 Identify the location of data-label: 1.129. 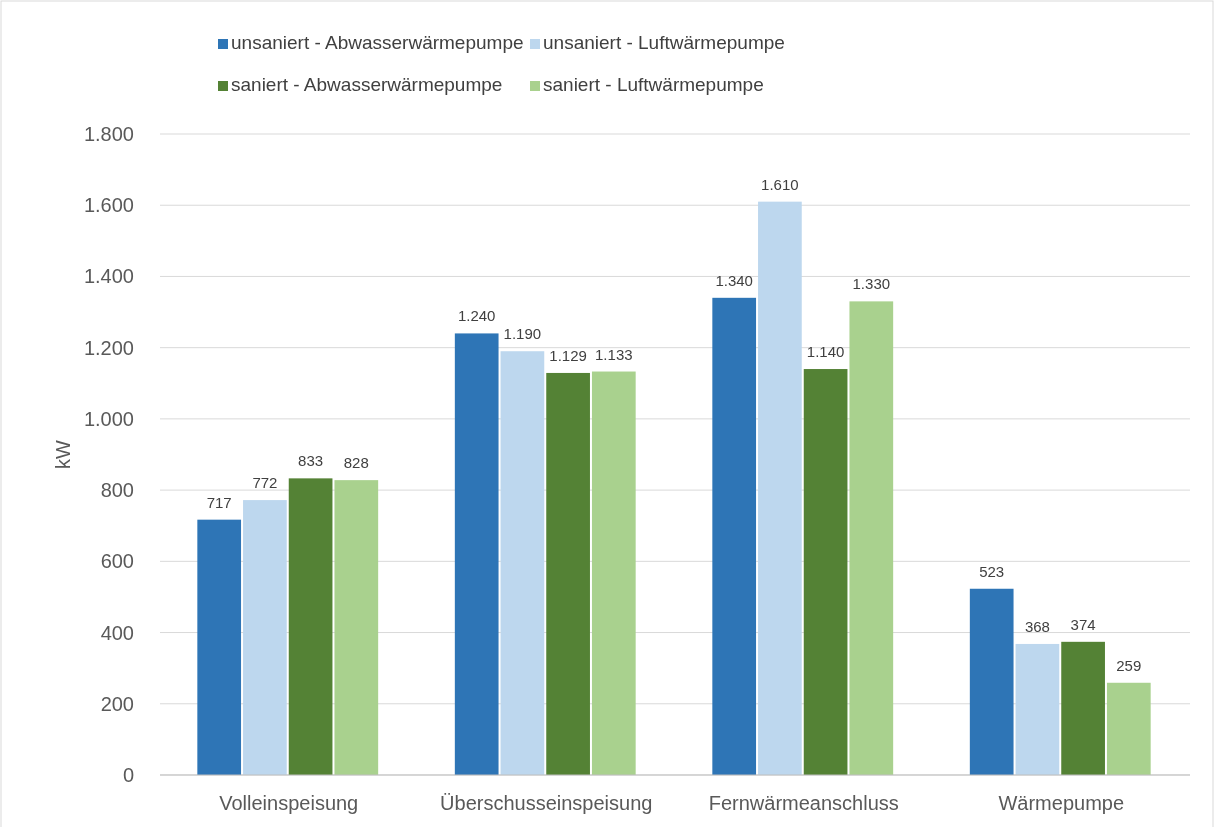
(568, 355).